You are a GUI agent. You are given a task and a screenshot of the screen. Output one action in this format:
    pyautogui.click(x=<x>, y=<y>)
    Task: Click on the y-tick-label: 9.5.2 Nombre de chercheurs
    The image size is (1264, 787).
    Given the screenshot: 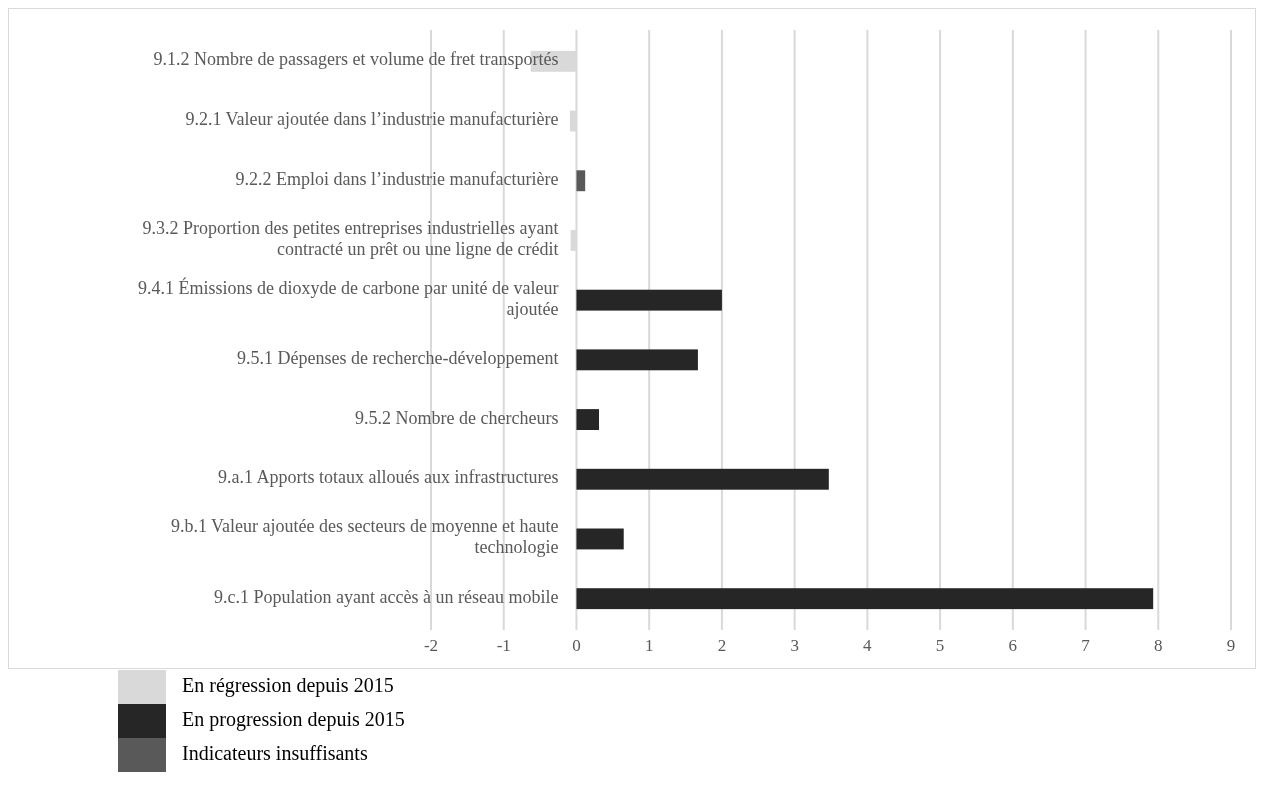 What is the action you would take?
    pyautogui.click(x=457, y=417)
    